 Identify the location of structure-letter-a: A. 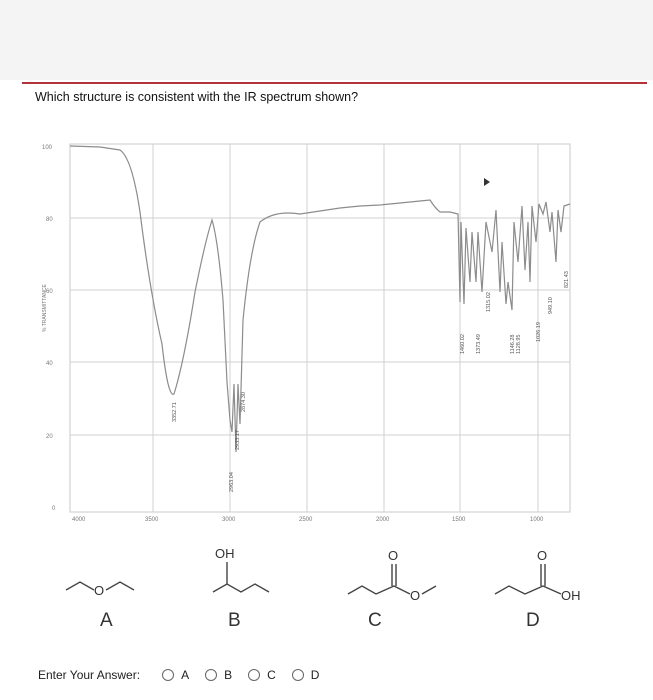
(106, 620).